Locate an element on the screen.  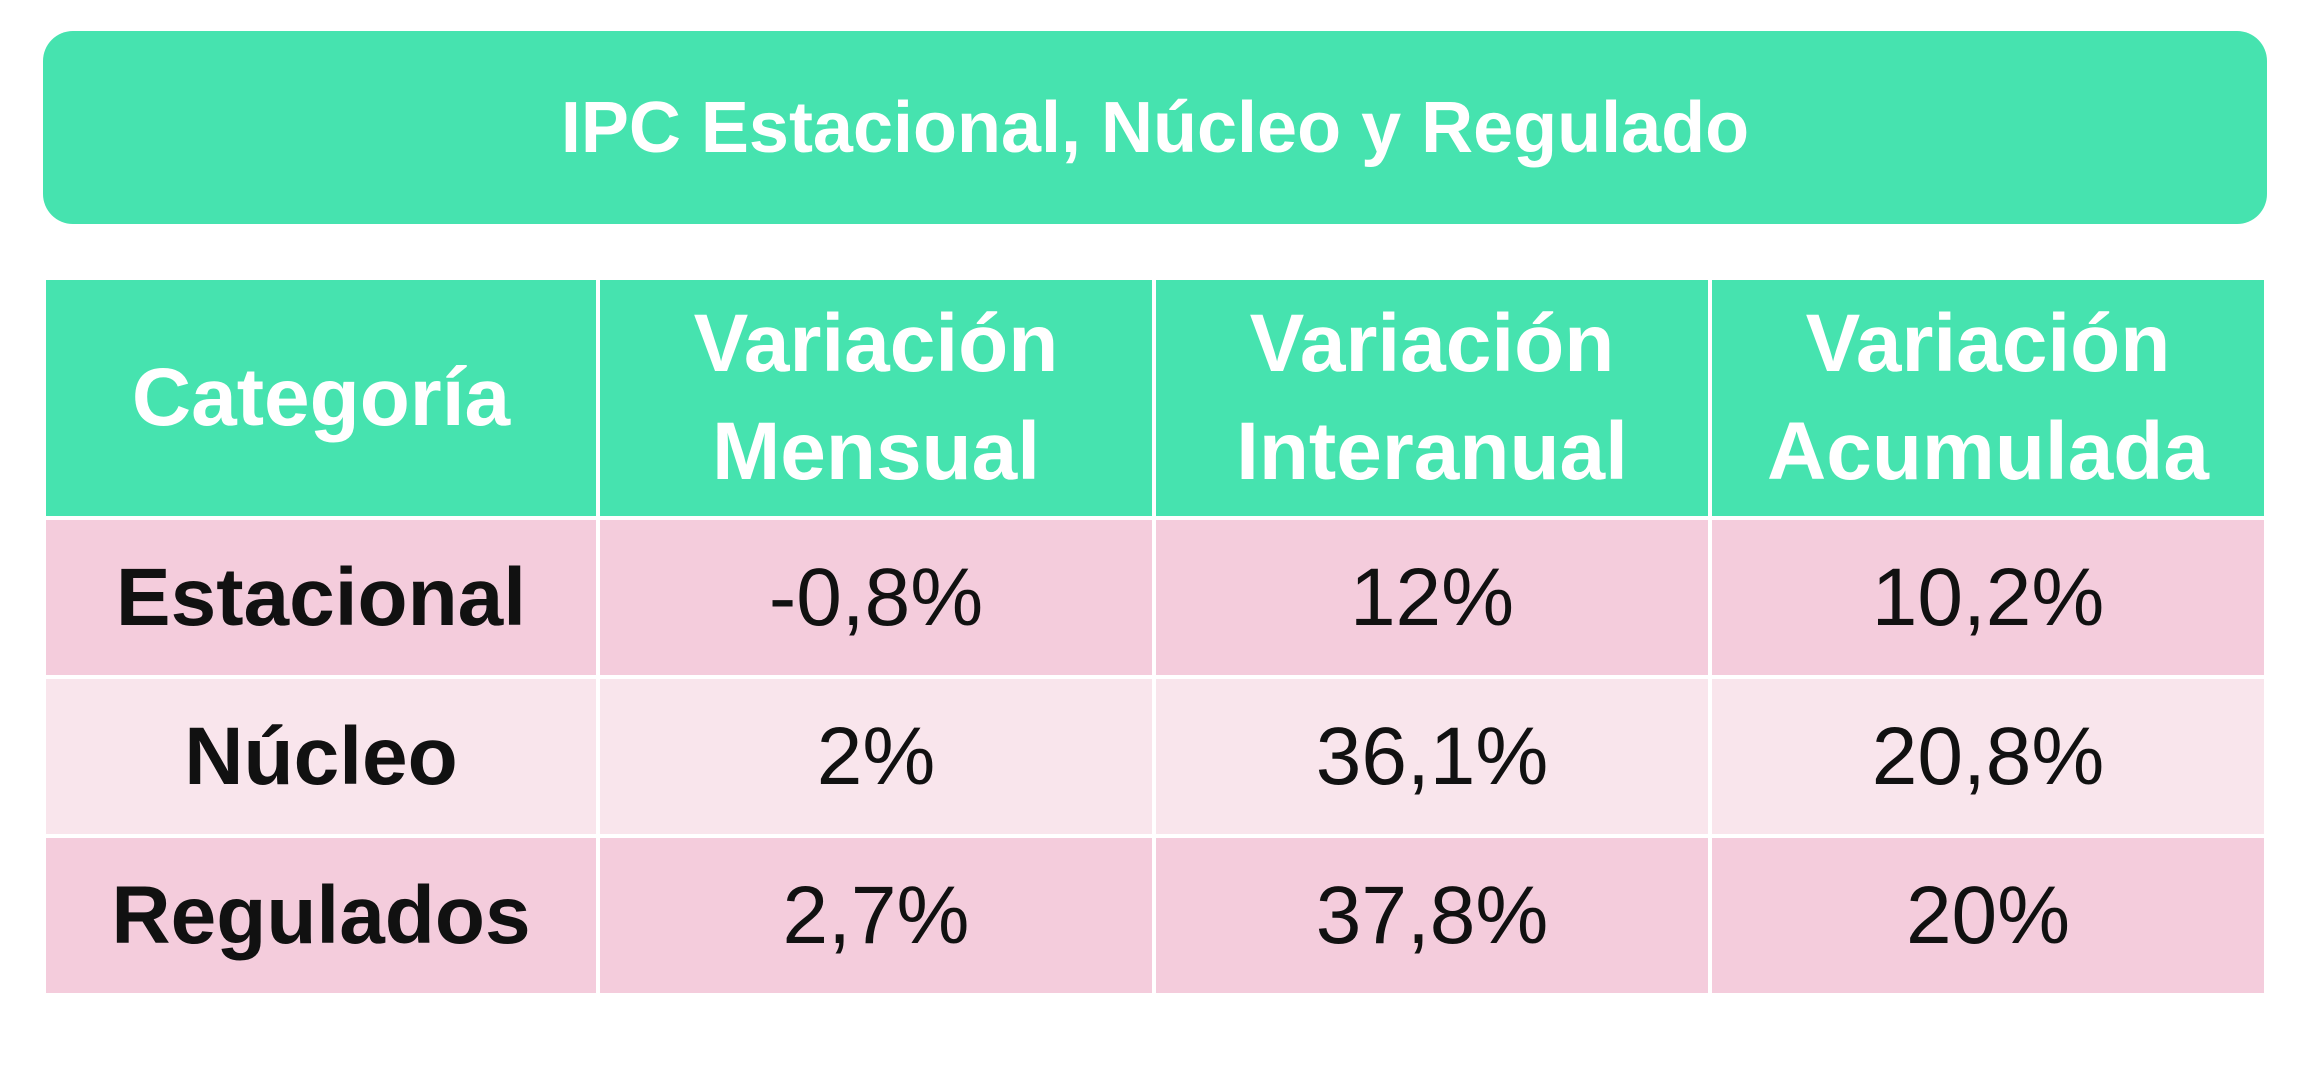
table-row: Regulados 2,7% 37,8% 20% is located at coordinates (1155, 915).